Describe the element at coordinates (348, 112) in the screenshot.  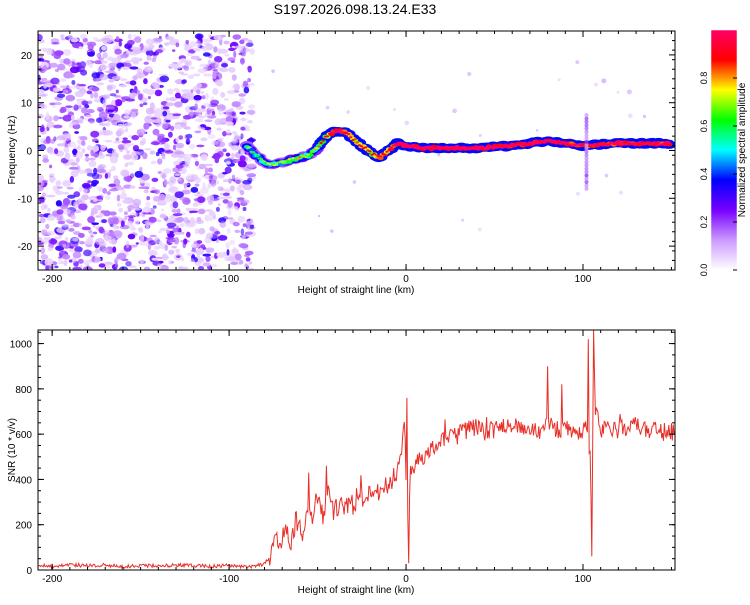
I see `noise-dot` at that location.